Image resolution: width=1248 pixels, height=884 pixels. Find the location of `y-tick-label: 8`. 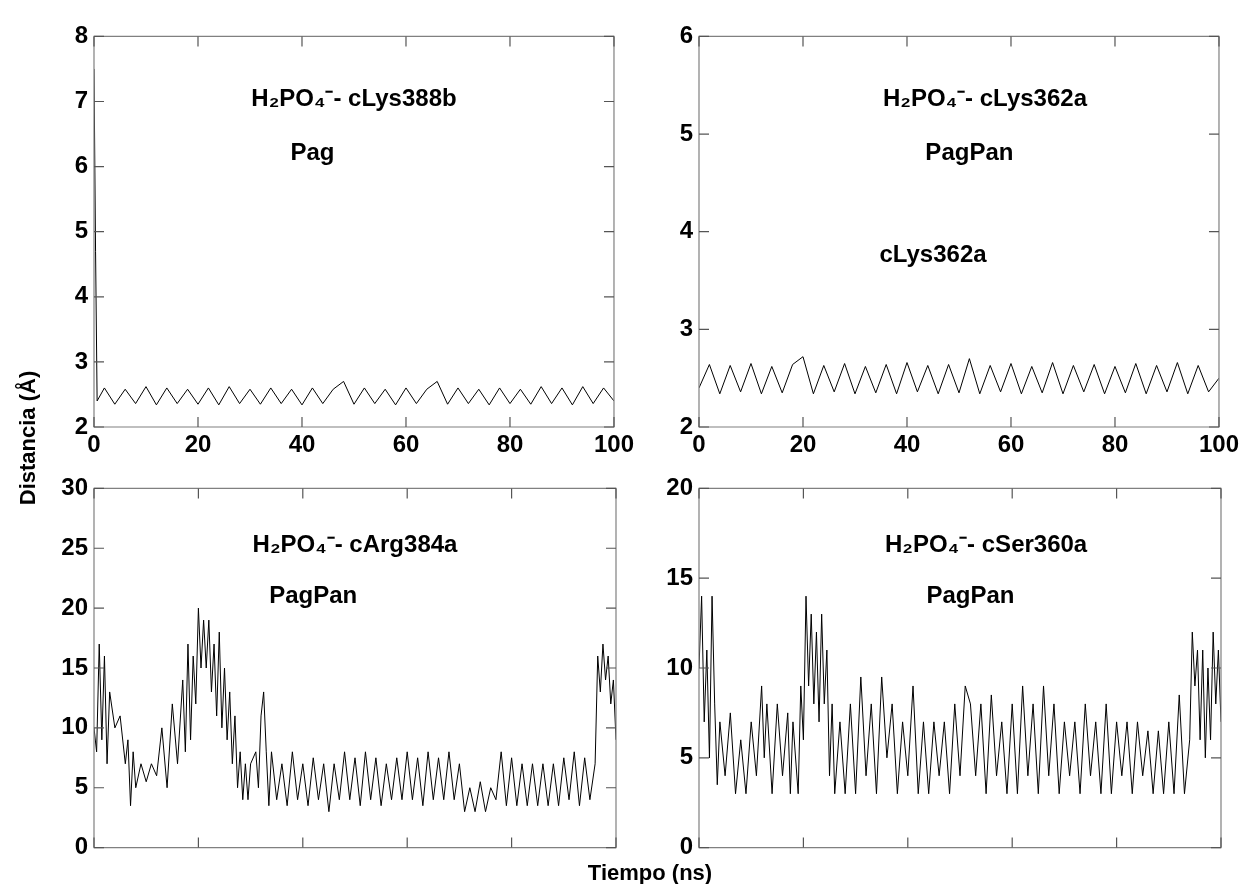

y-tick-label: 8 is located at coordinates (81, 35).